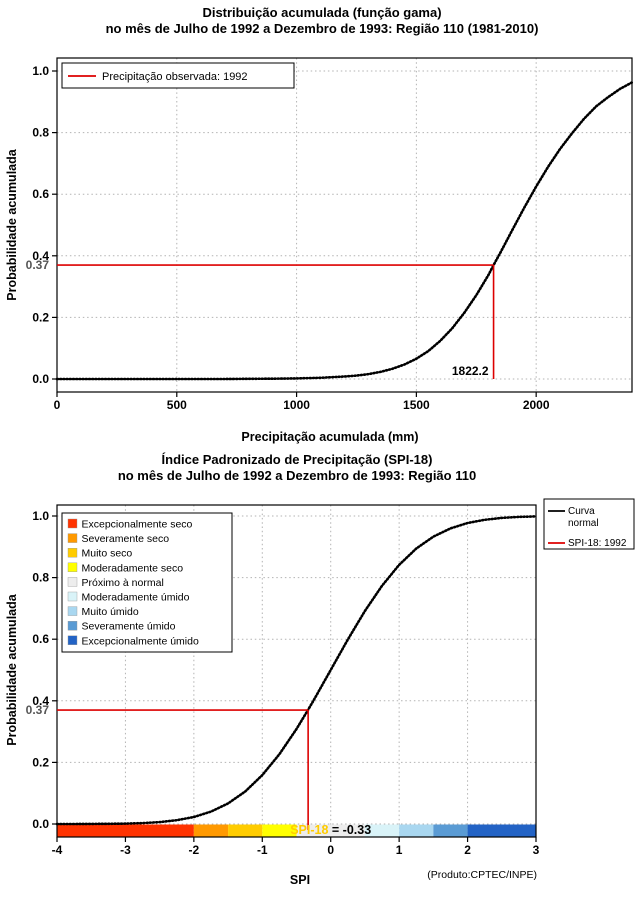 The width and height of the screenshot is (640, 900). I want to click on x-tick-label: 3, so click(536, 850).